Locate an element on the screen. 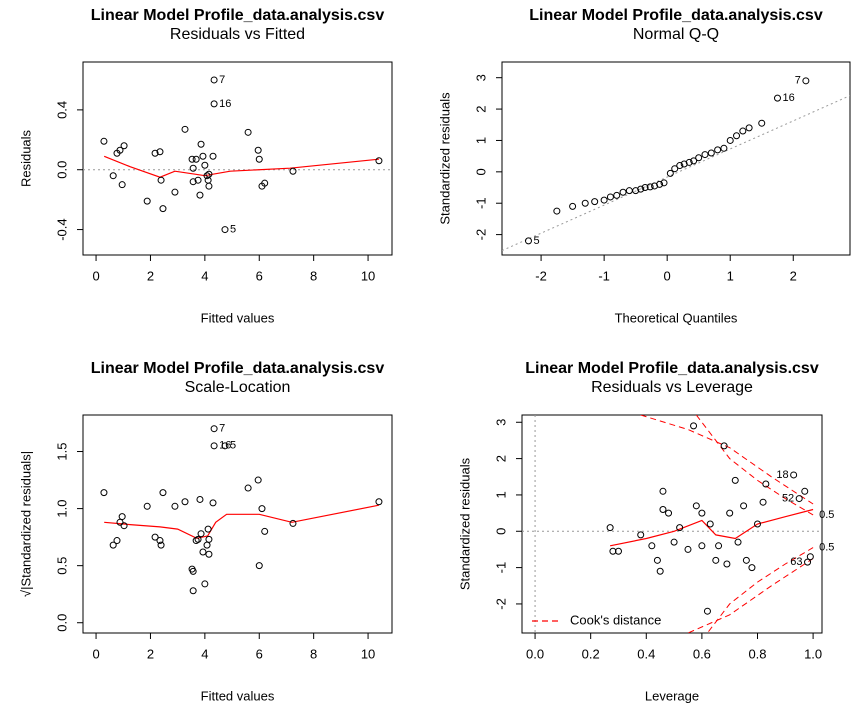 This screenshot has width=862, height=710. y-tick-label: 0.0 is located at coordinates (61, 623).